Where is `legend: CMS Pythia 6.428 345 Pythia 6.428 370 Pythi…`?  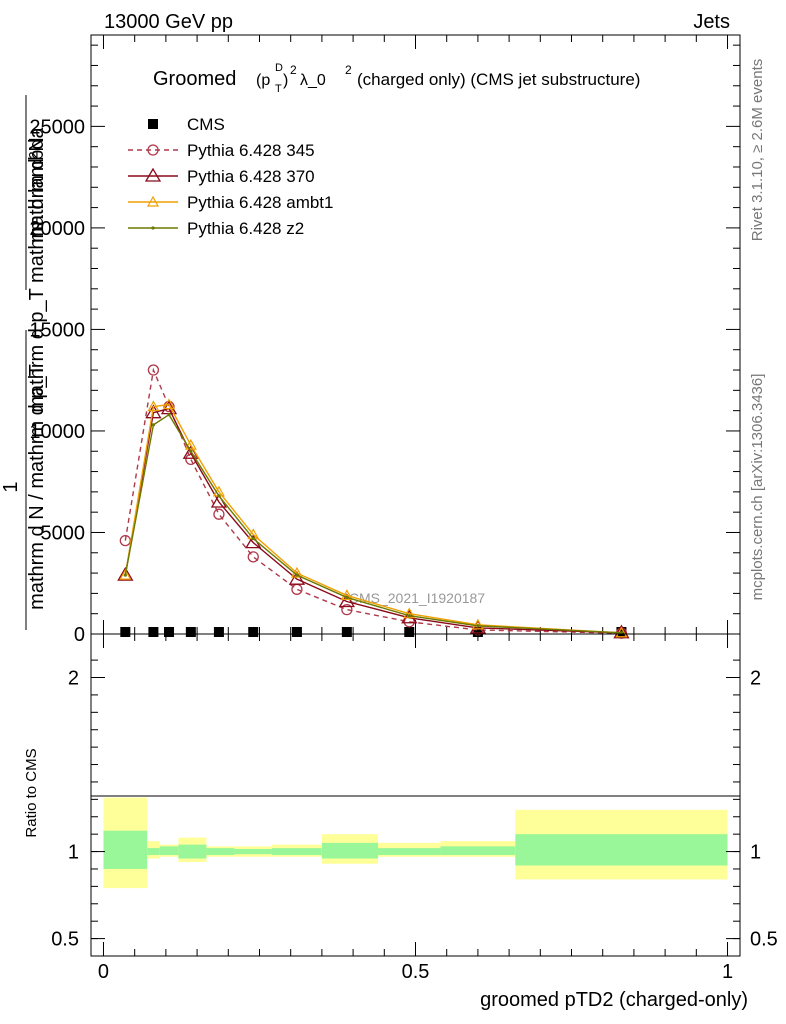 legend: CMS Pythia 6.428 345 Pythia 6.428 370 Pythi… is located at coordinates (230, 176).